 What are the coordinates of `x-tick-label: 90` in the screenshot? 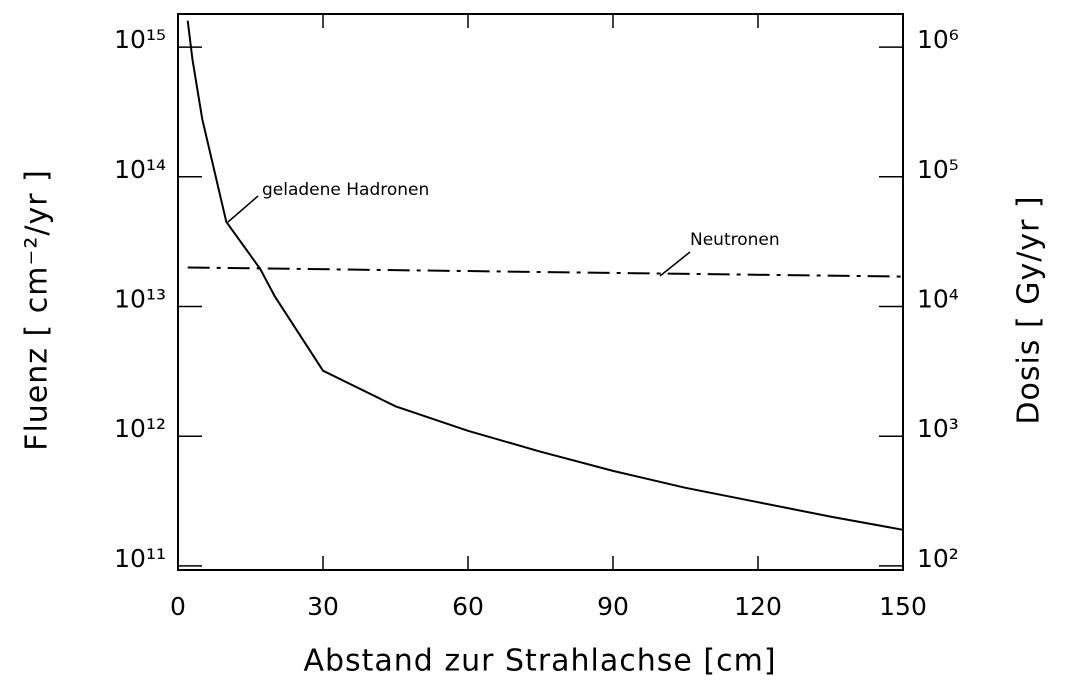 It's located at (613, 606).